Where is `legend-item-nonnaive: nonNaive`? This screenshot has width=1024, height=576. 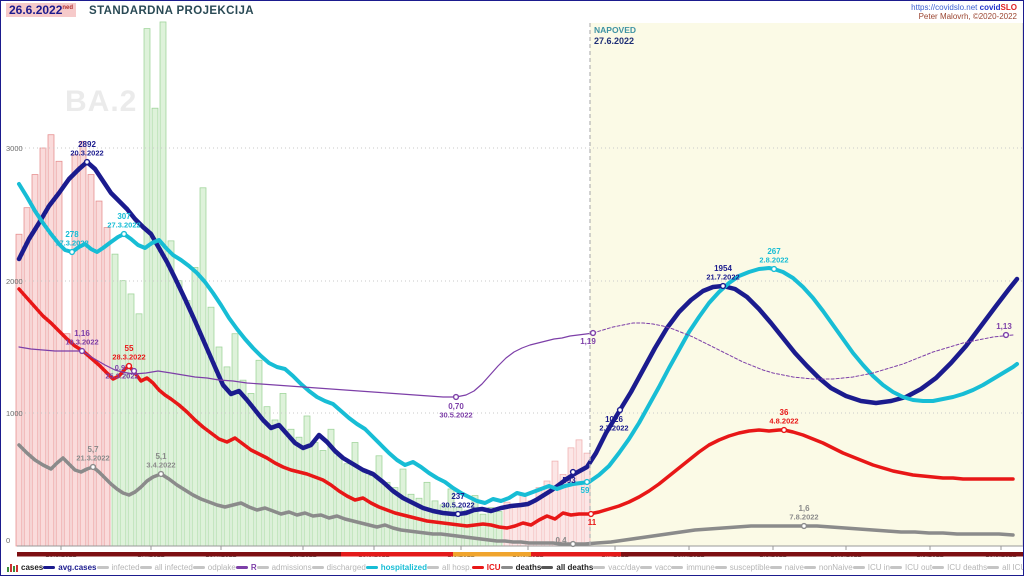 legend-item-nonnaive: nonNaive is located at coordinates (828, 567).